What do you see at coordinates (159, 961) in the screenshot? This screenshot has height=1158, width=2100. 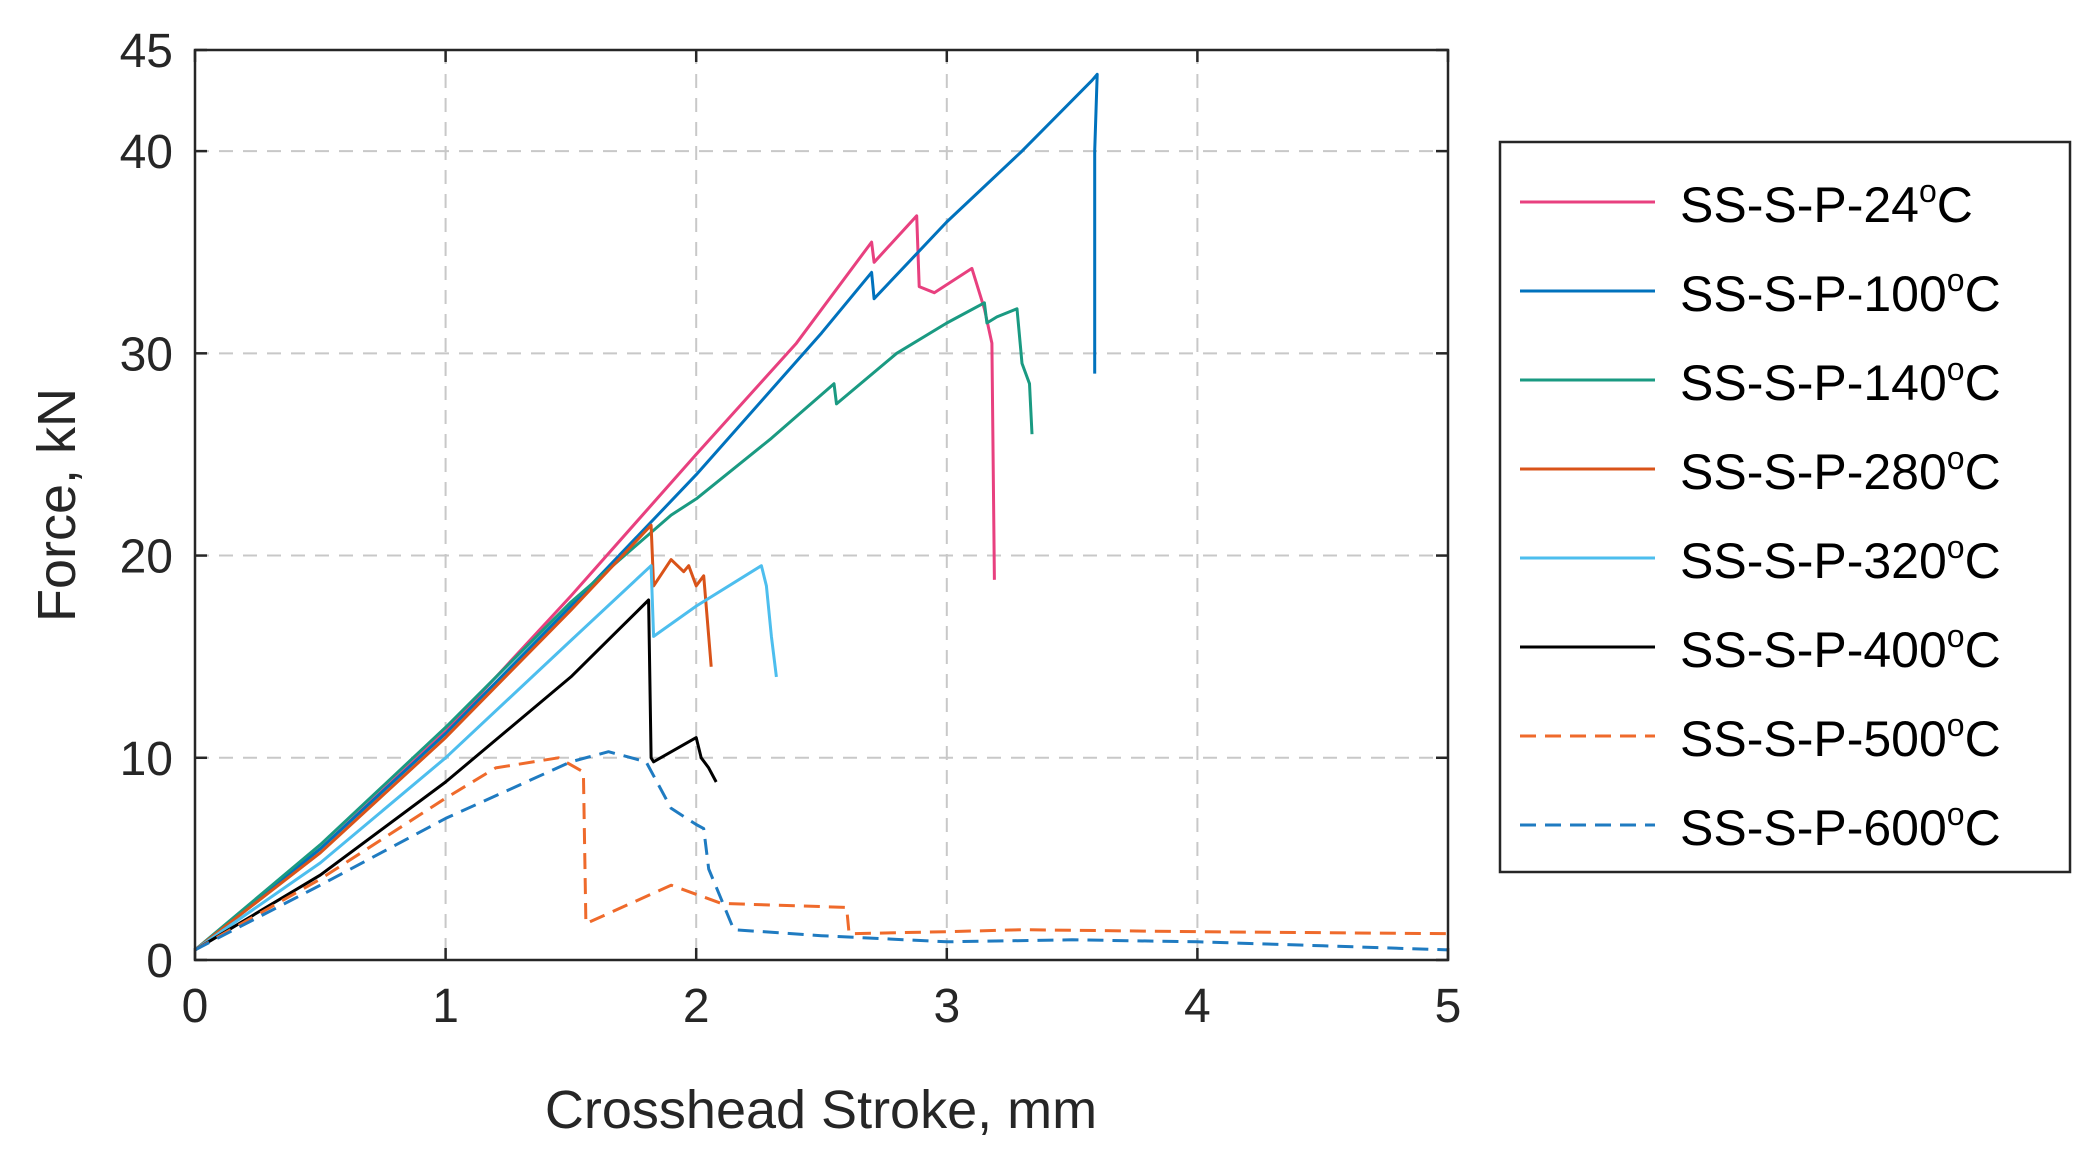 I see `y-tick-label: 0` at bounding box center [159, 961].